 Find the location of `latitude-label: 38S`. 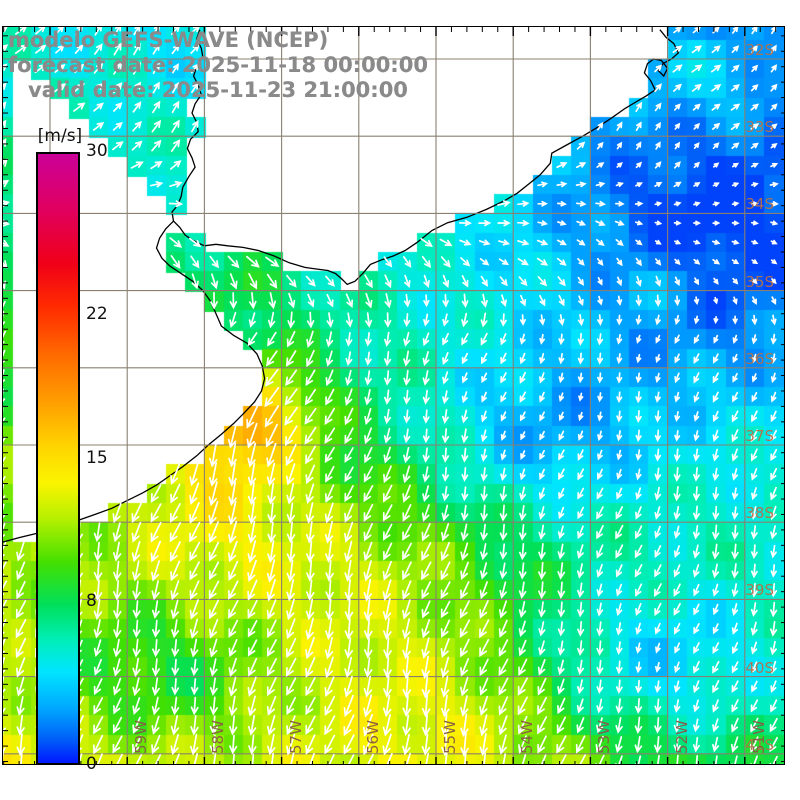

latitude-label: 38S is located at coordinates (759, 513).